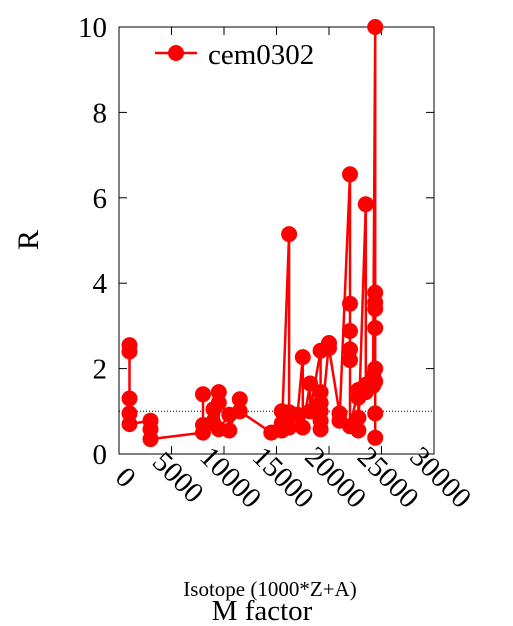  Describe the element at coordinates (262, 610) in the screenshot. I see `m-factor-label: M factor` at that location.